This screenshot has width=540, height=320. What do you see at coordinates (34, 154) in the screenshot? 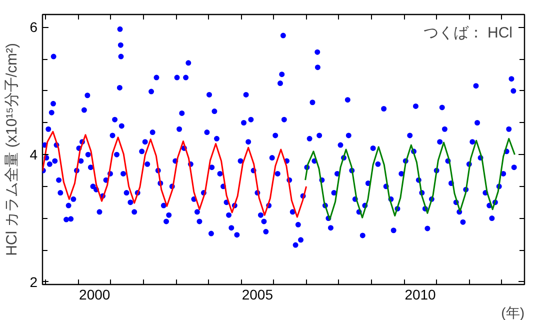
I see `y-tick-label: 4` at bounding box center [34, 154].